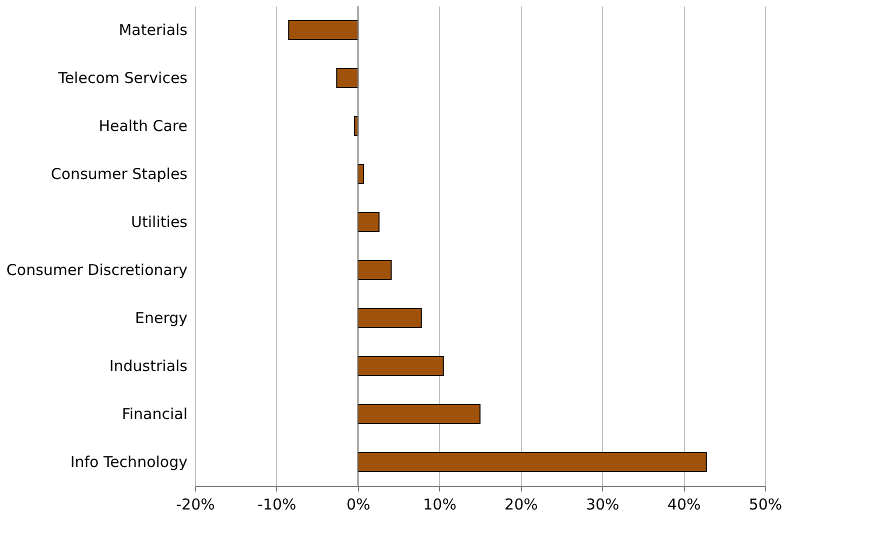 This screenshot has width=889, height=533. I want to click on x-tick-label: 0%, so click(358, 505).